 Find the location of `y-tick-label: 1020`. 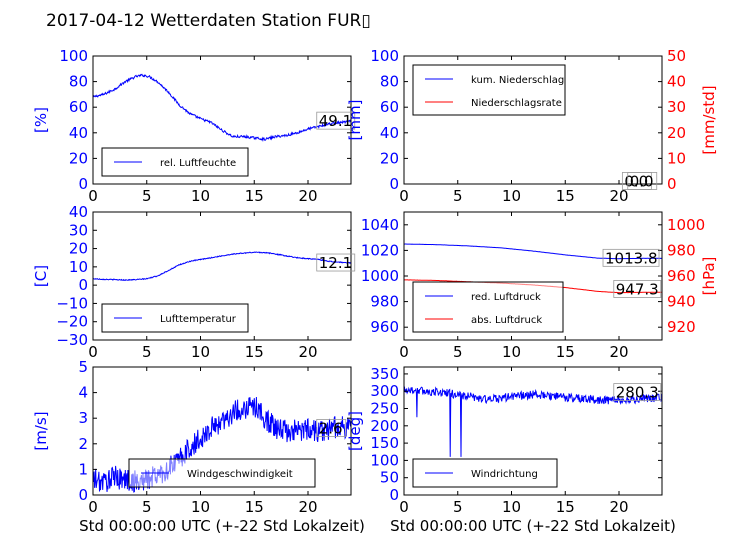

y-tick-label: 1020 is located at coordinates (380, 250).